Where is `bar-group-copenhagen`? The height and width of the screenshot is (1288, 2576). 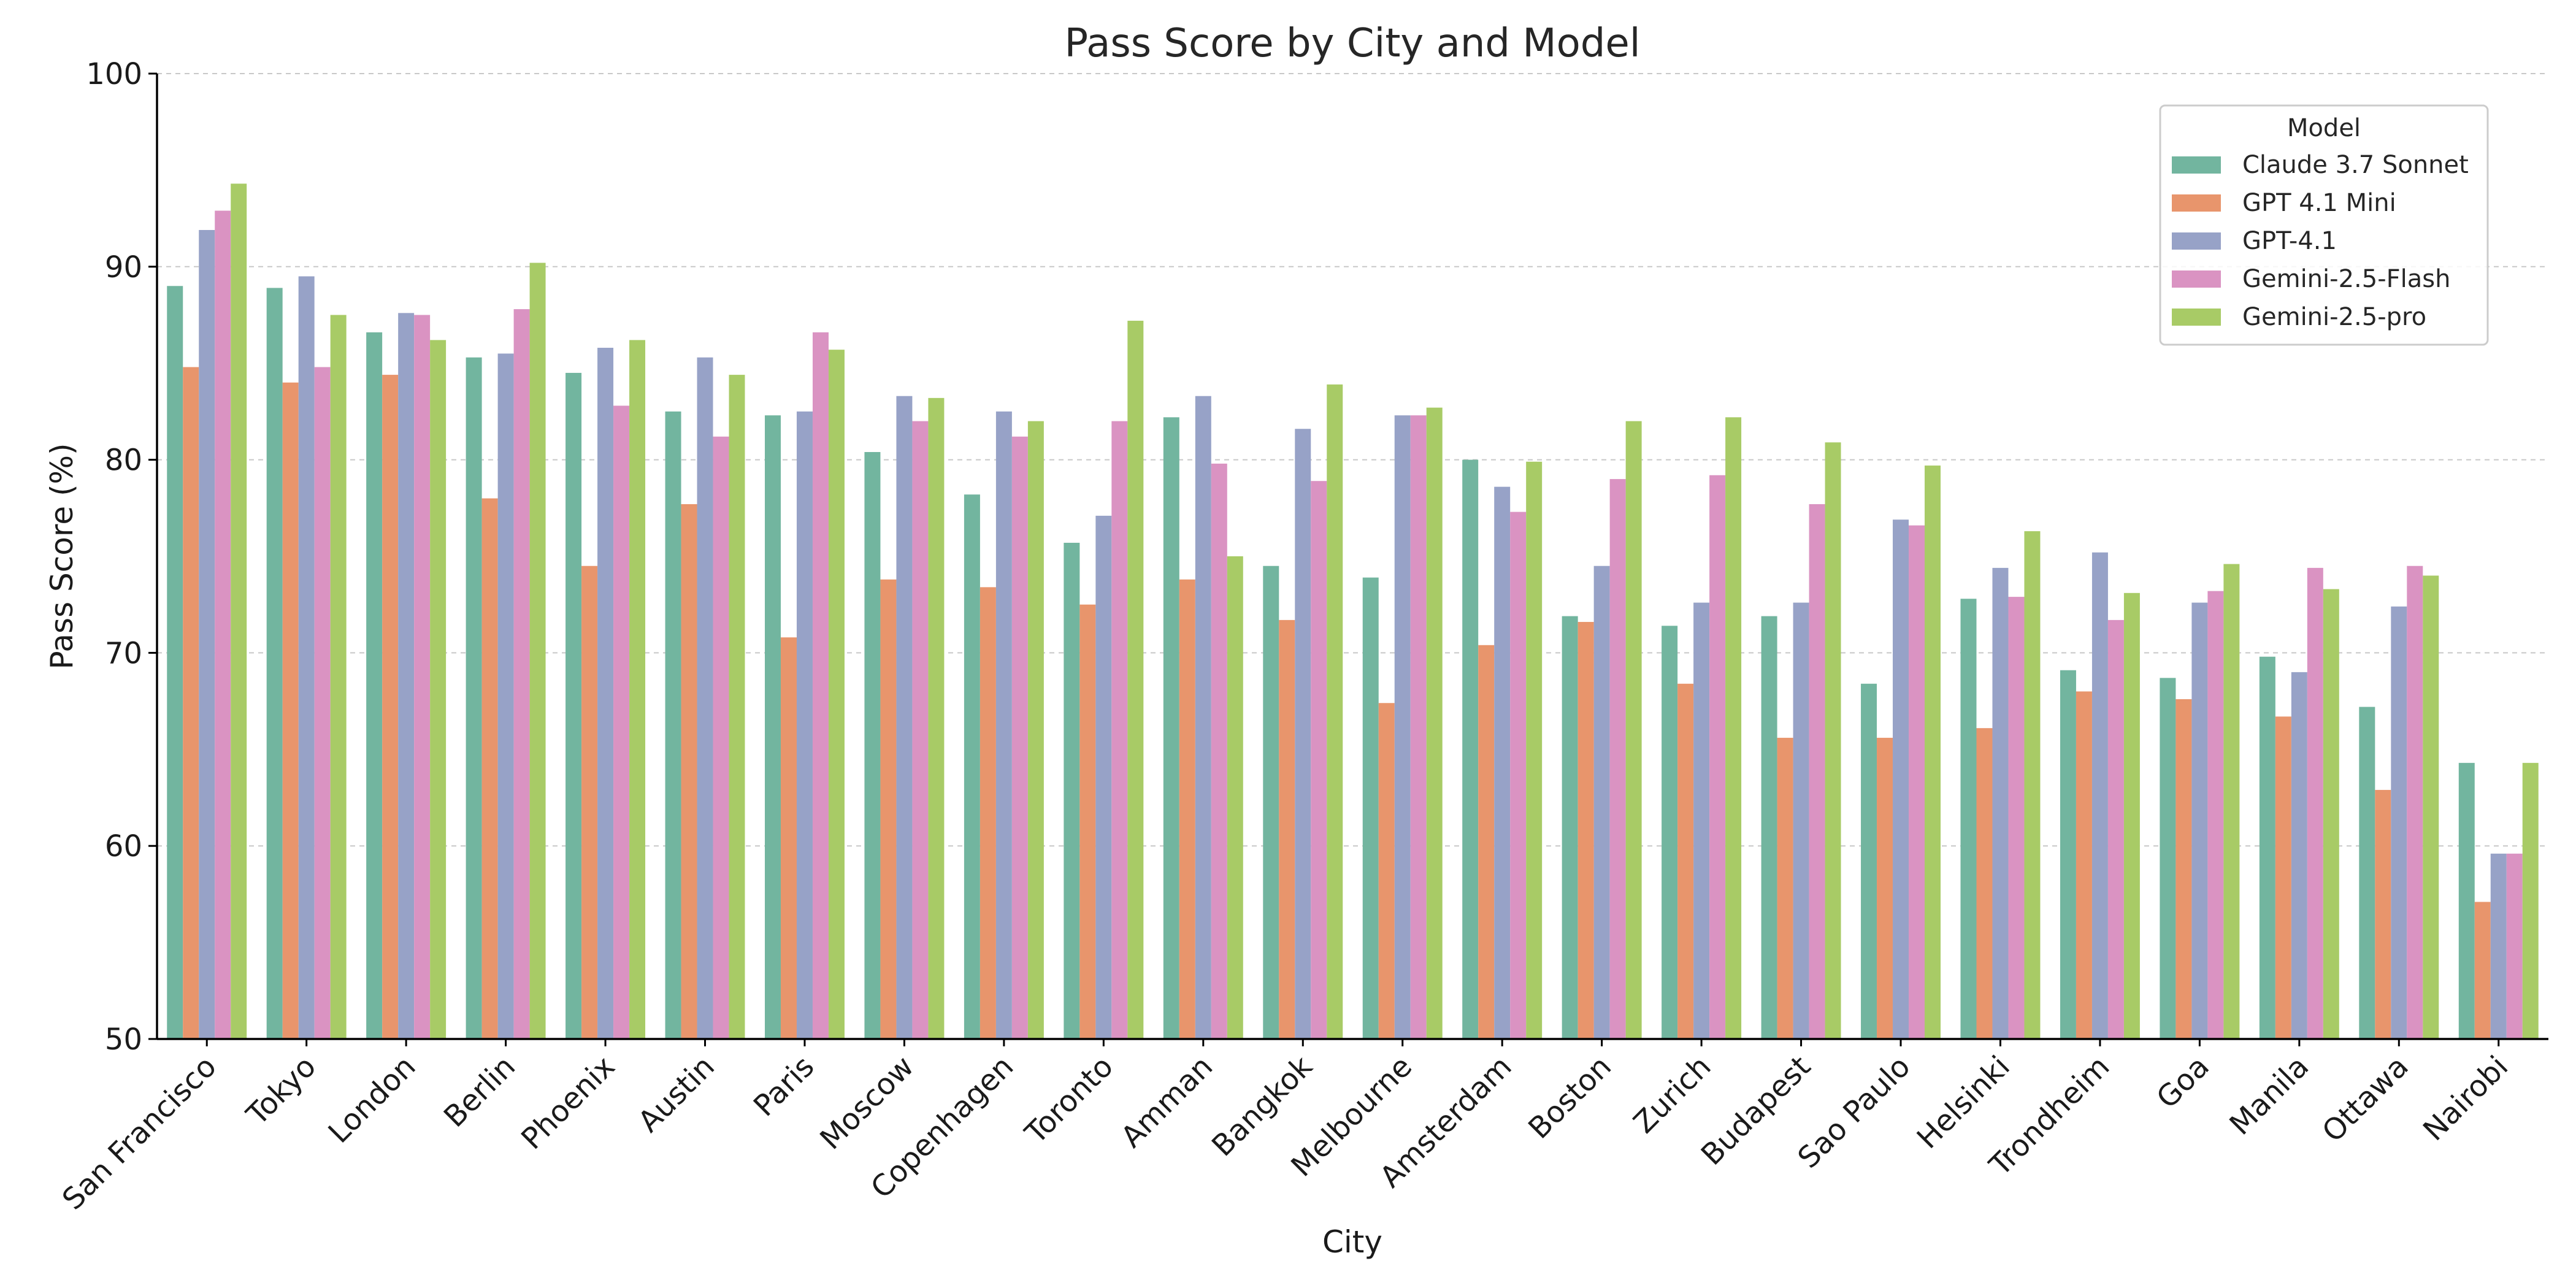 bar-group-copenhagen is located at coordinates (1004, 725).